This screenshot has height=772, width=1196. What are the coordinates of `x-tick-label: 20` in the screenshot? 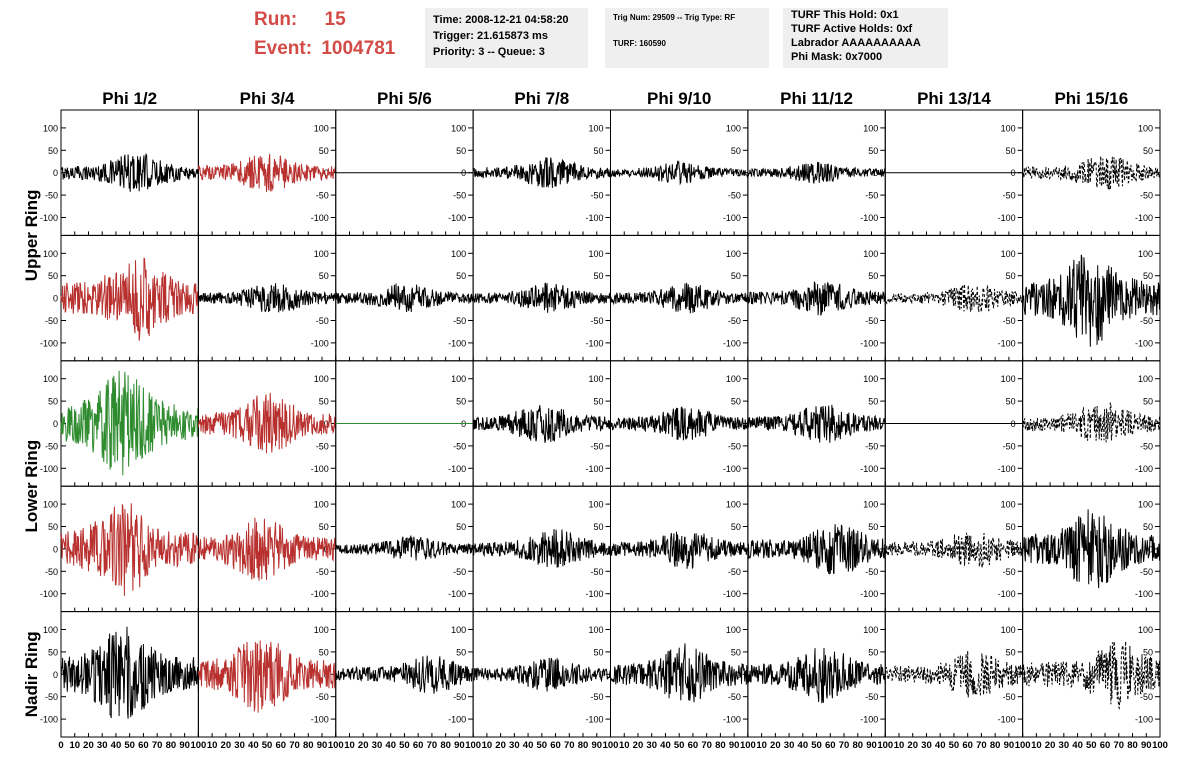 It's located at (775, 745).